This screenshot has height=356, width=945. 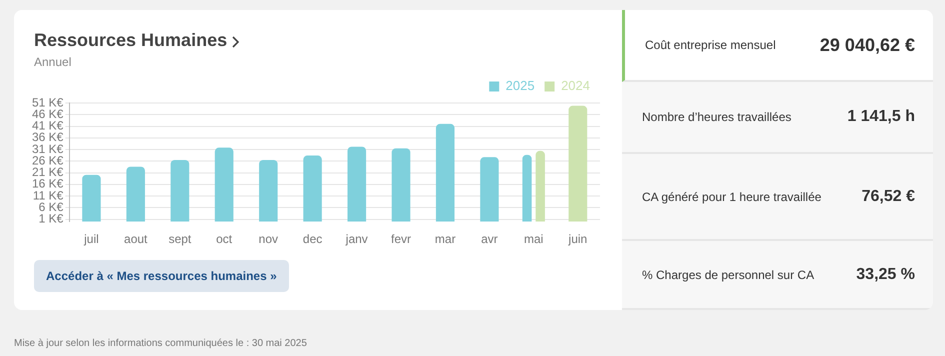 I want to click on y-tick-label: 51 K€, so click(x=48, y=102).